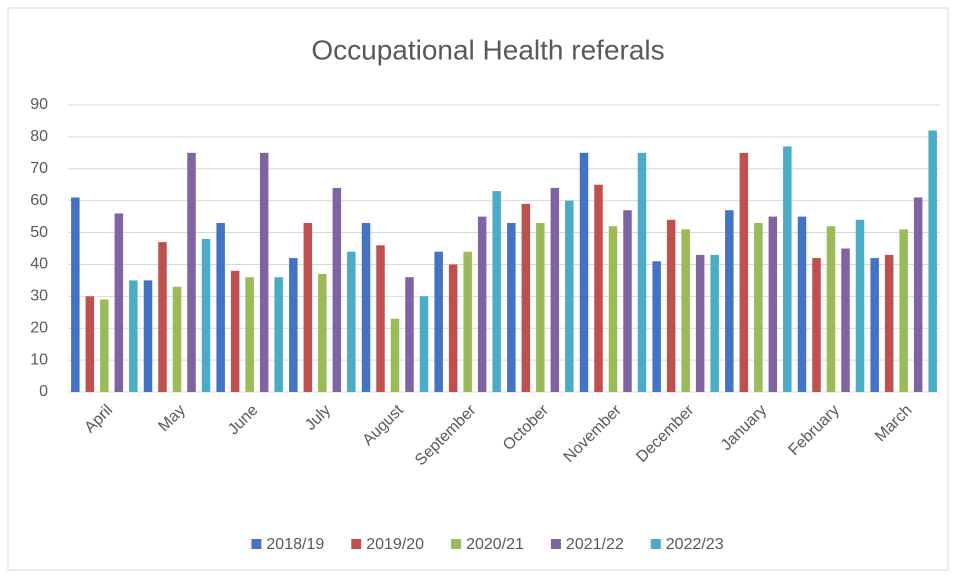 The height and width of the screenshot is (577, 957). Describe the element at coordinates (43, 391) in the screenshot. I see `y-tick-label: 0` at that location.